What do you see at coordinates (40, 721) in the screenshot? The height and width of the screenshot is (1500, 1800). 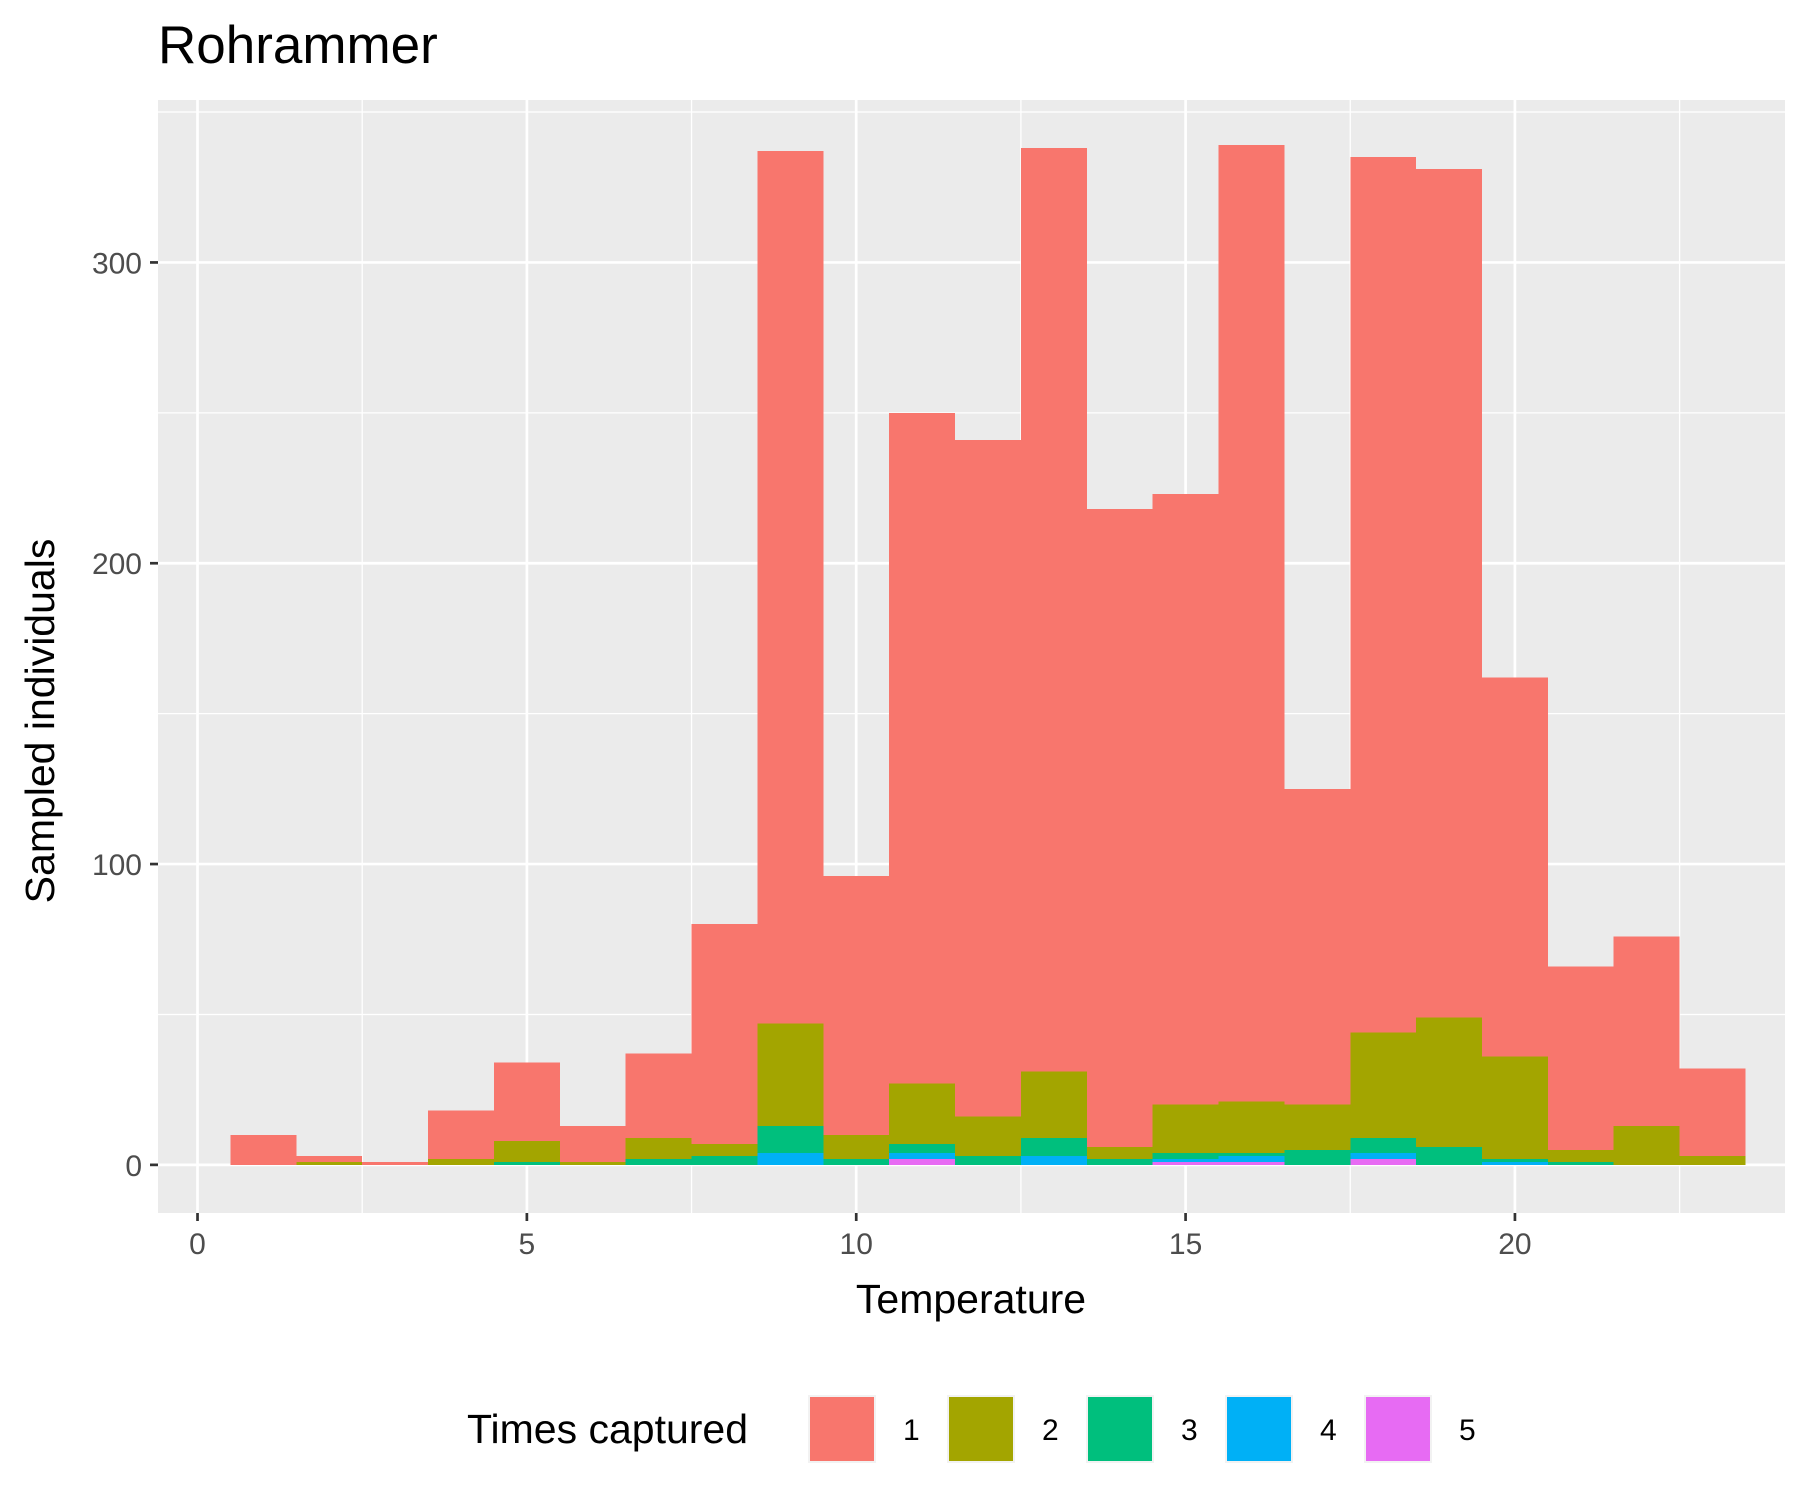 I see `y-axis-title: Sampled individuals` at bounding box center [40, 721].